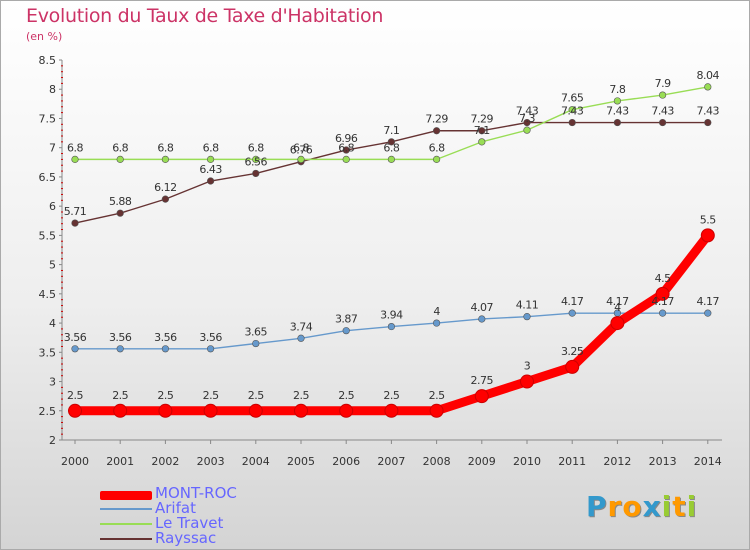 This screenshot has width=750, height=550. I want to click on data-label-le-travet: 7.9, so click(663, 83).